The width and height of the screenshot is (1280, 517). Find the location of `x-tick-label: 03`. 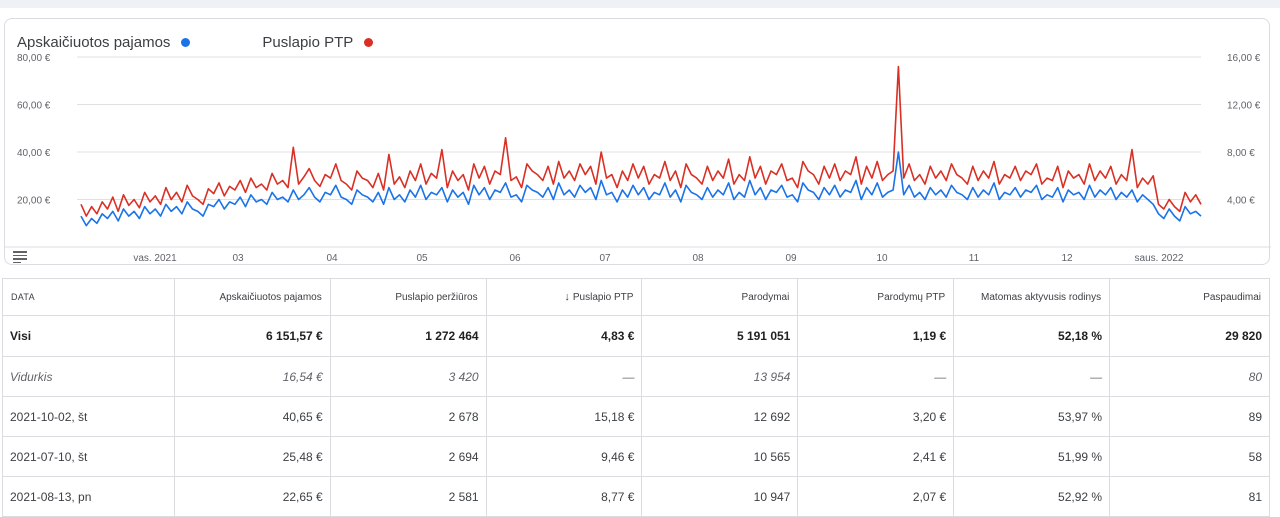

x-tick-label: 03 is located at coordinates (238, 258).